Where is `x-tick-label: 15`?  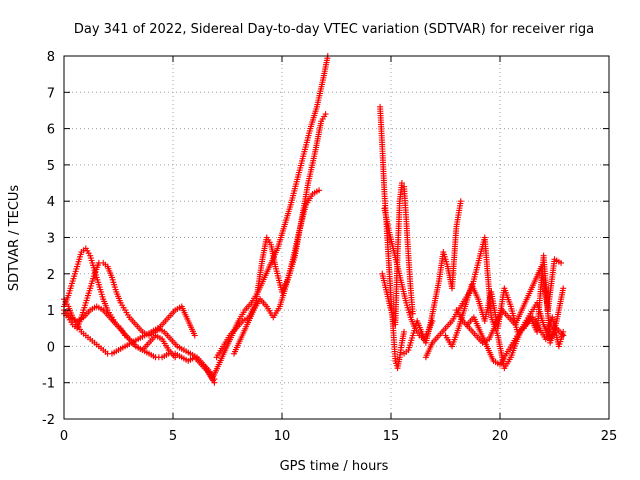
x-tick-label: 15 is located at coordinates (391, 436).